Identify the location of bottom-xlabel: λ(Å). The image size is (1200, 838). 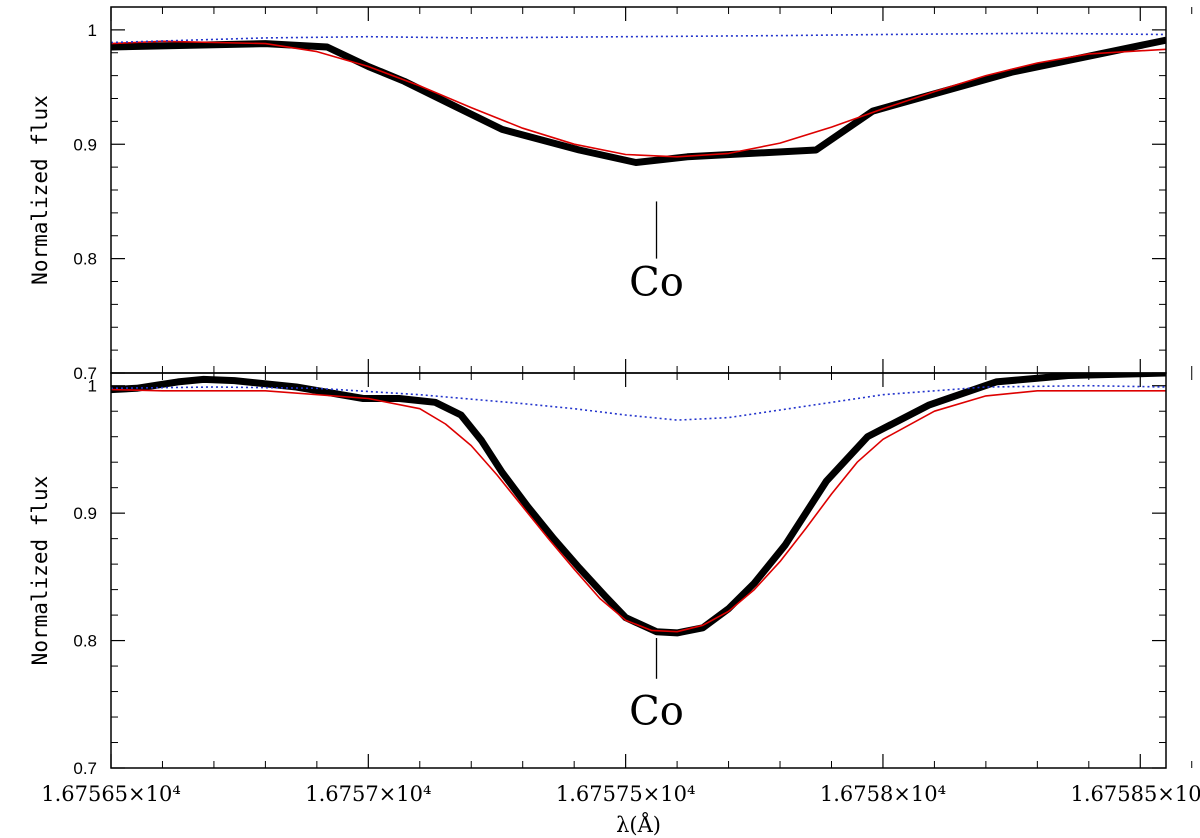
(638, 824).